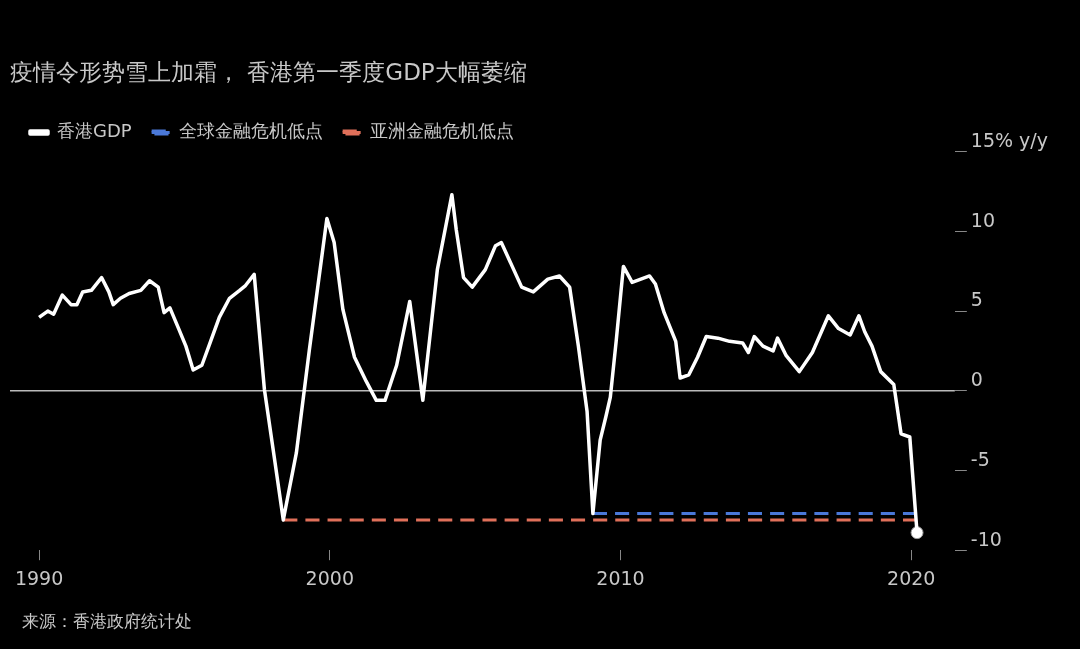  I want to click on y-tick-label: 0, so click(976, 379).